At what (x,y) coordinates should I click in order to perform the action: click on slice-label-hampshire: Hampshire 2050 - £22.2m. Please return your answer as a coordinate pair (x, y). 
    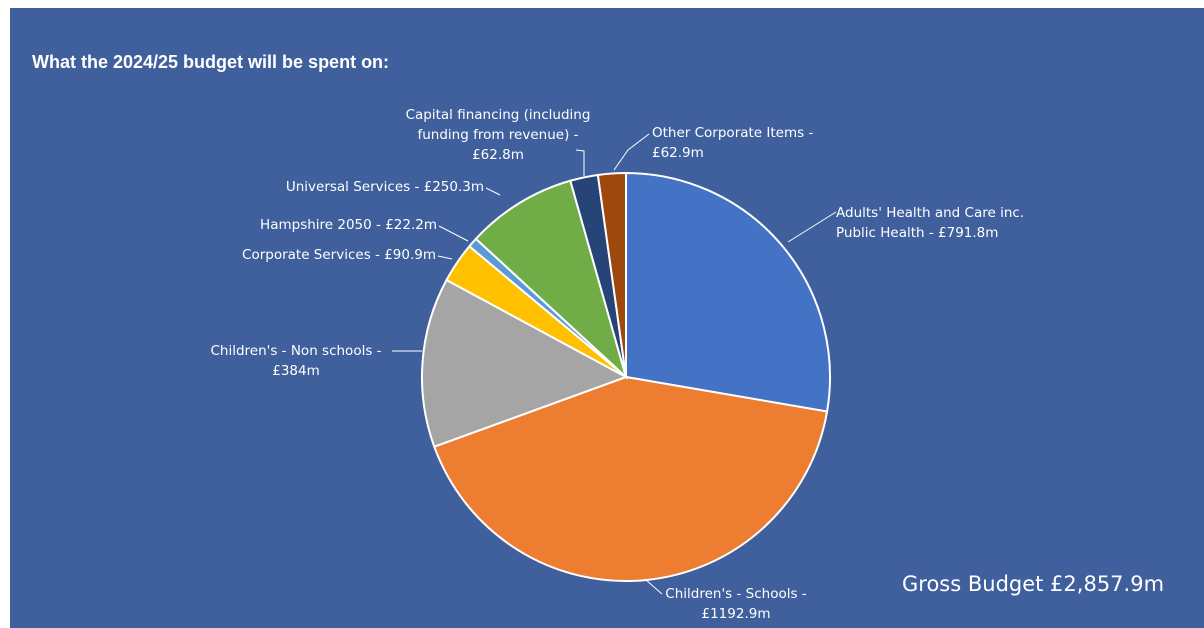
    Looking at the image, I should click on (348, 225).